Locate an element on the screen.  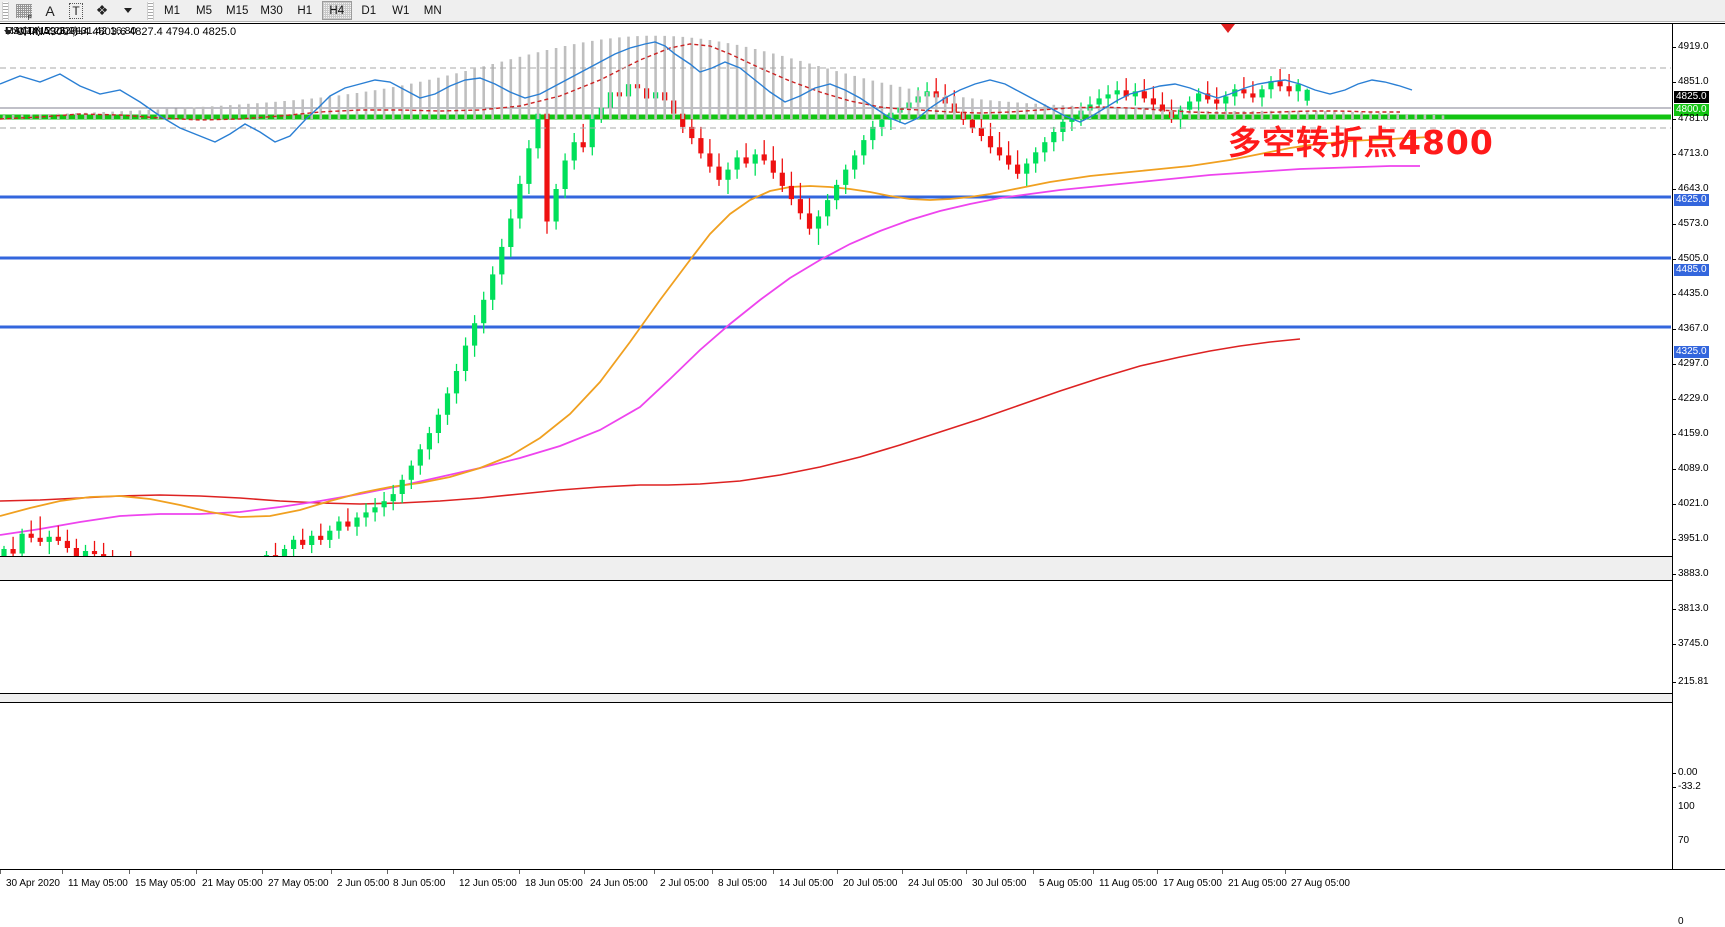
time-axis-label: 24 Jun 05:00 is located at coordinates (619, 883).